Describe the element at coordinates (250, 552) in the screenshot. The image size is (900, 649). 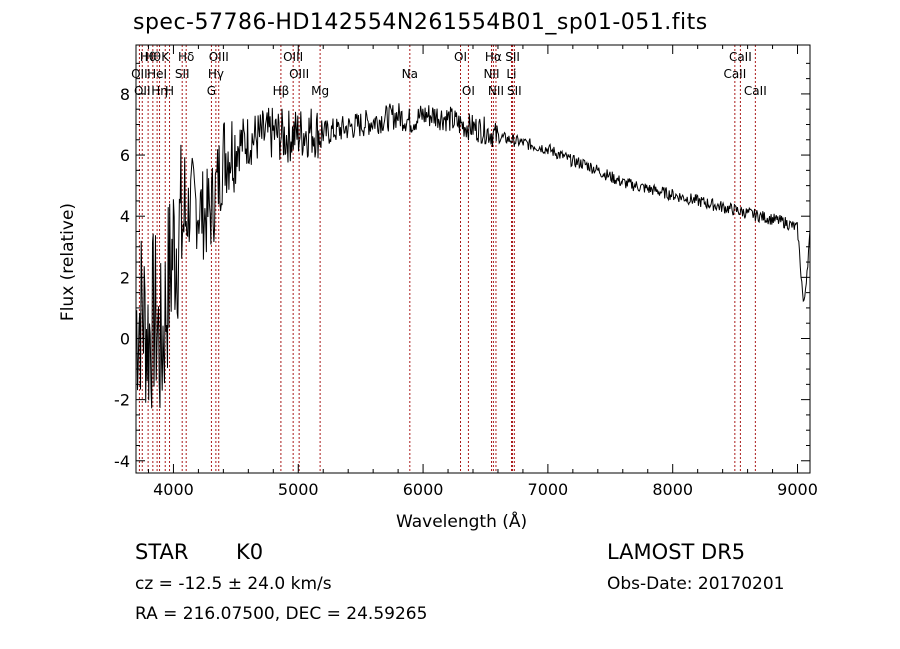
I see `object-subclass: K0` at that location.